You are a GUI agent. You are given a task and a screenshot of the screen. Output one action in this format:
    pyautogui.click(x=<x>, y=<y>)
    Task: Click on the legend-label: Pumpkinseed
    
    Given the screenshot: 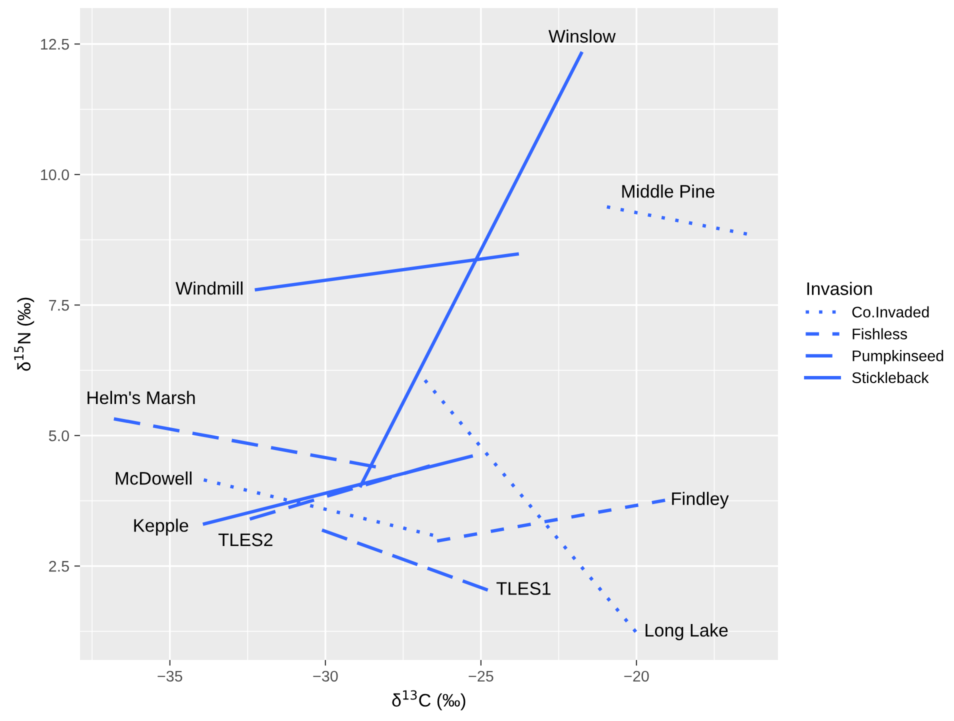 What is the action you would take?
    pyautogui.click(x=898, y=357)
    